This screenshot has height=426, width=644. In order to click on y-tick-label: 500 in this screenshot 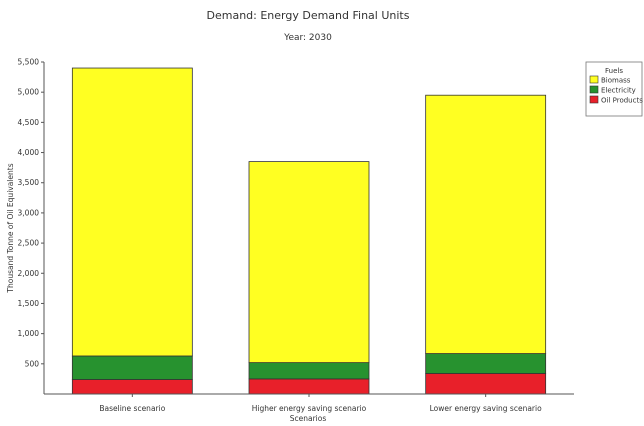, I will do `click(32, 363)`.